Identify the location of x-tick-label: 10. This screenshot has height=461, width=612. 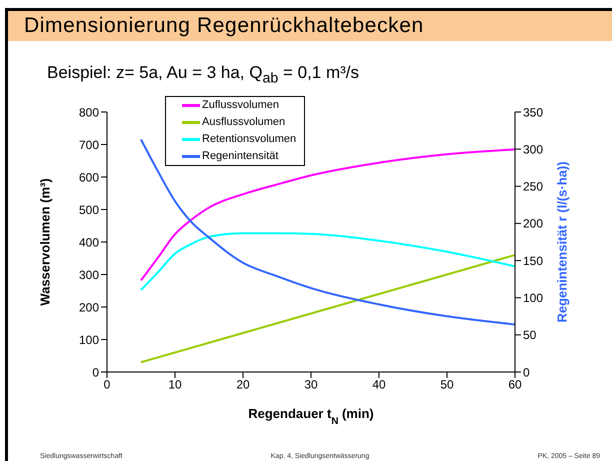
(175, 385).